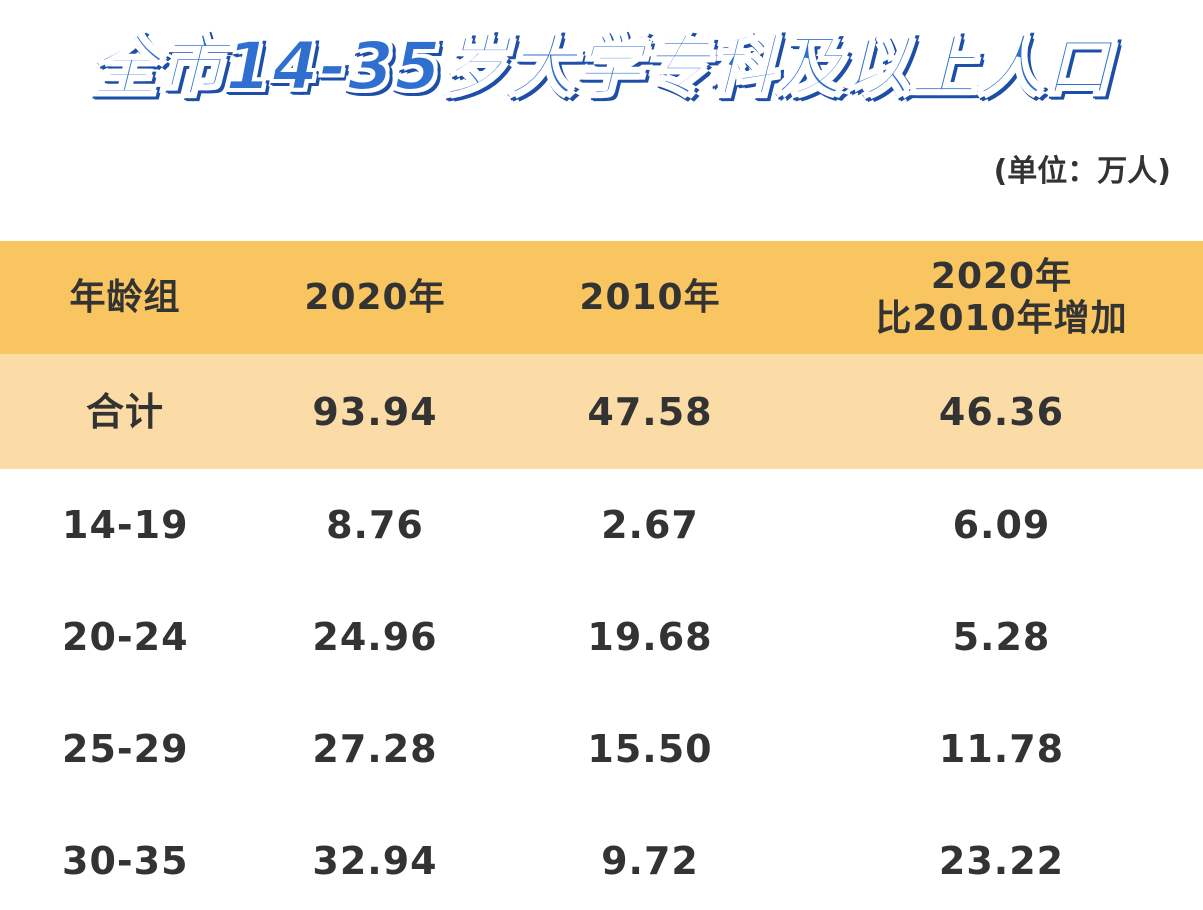  What do you see at coordinates (601, 66) in the screenshot?
I see `page-title: 全市14-35岁大学专科及以上人口` at bounding box center [601, 66].